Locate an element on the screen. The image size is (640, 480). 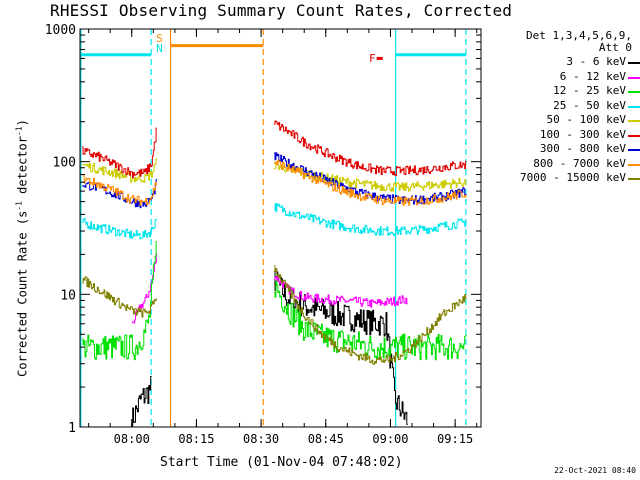
legend-entry-2: 12 - 25 keV is located at coordinates (589, 90).